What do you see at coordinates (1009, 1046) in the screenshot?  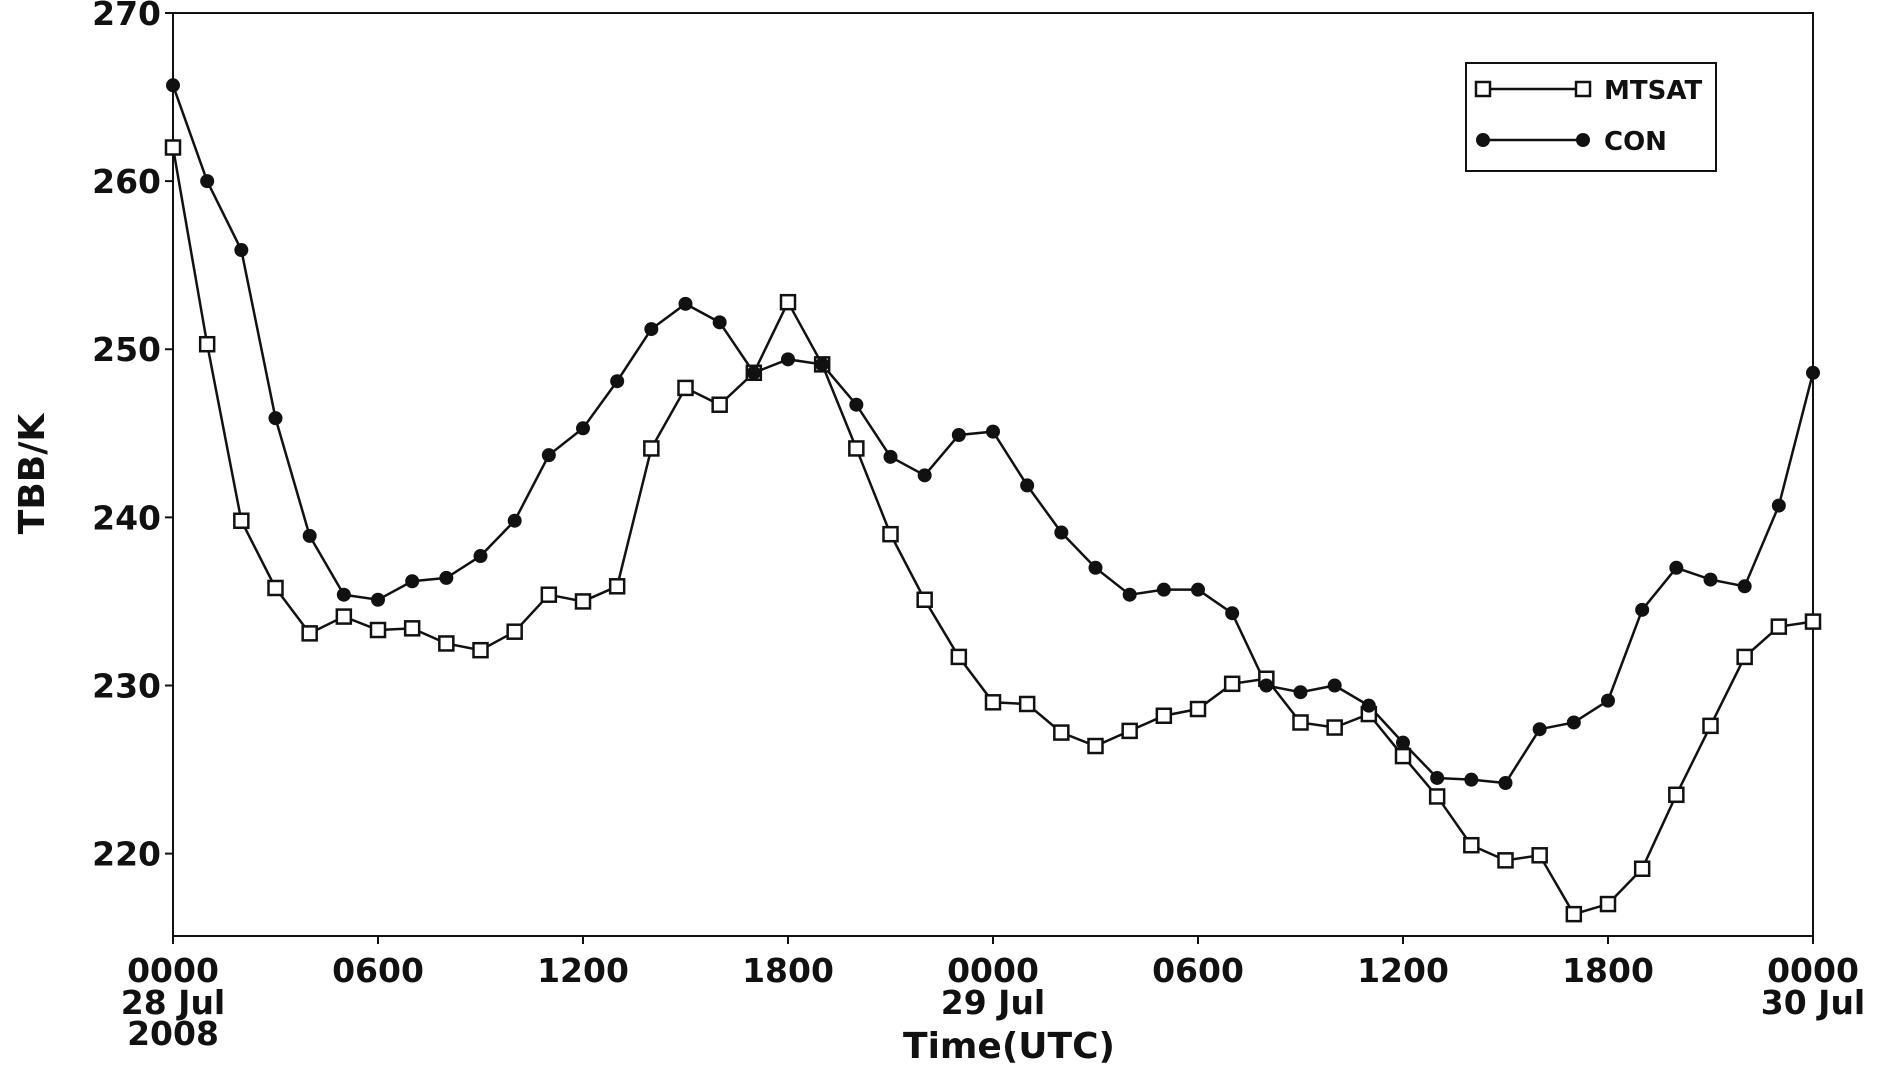 I see `x-axis-label: Time(UTC)` at bounding box center [1009, 1046].